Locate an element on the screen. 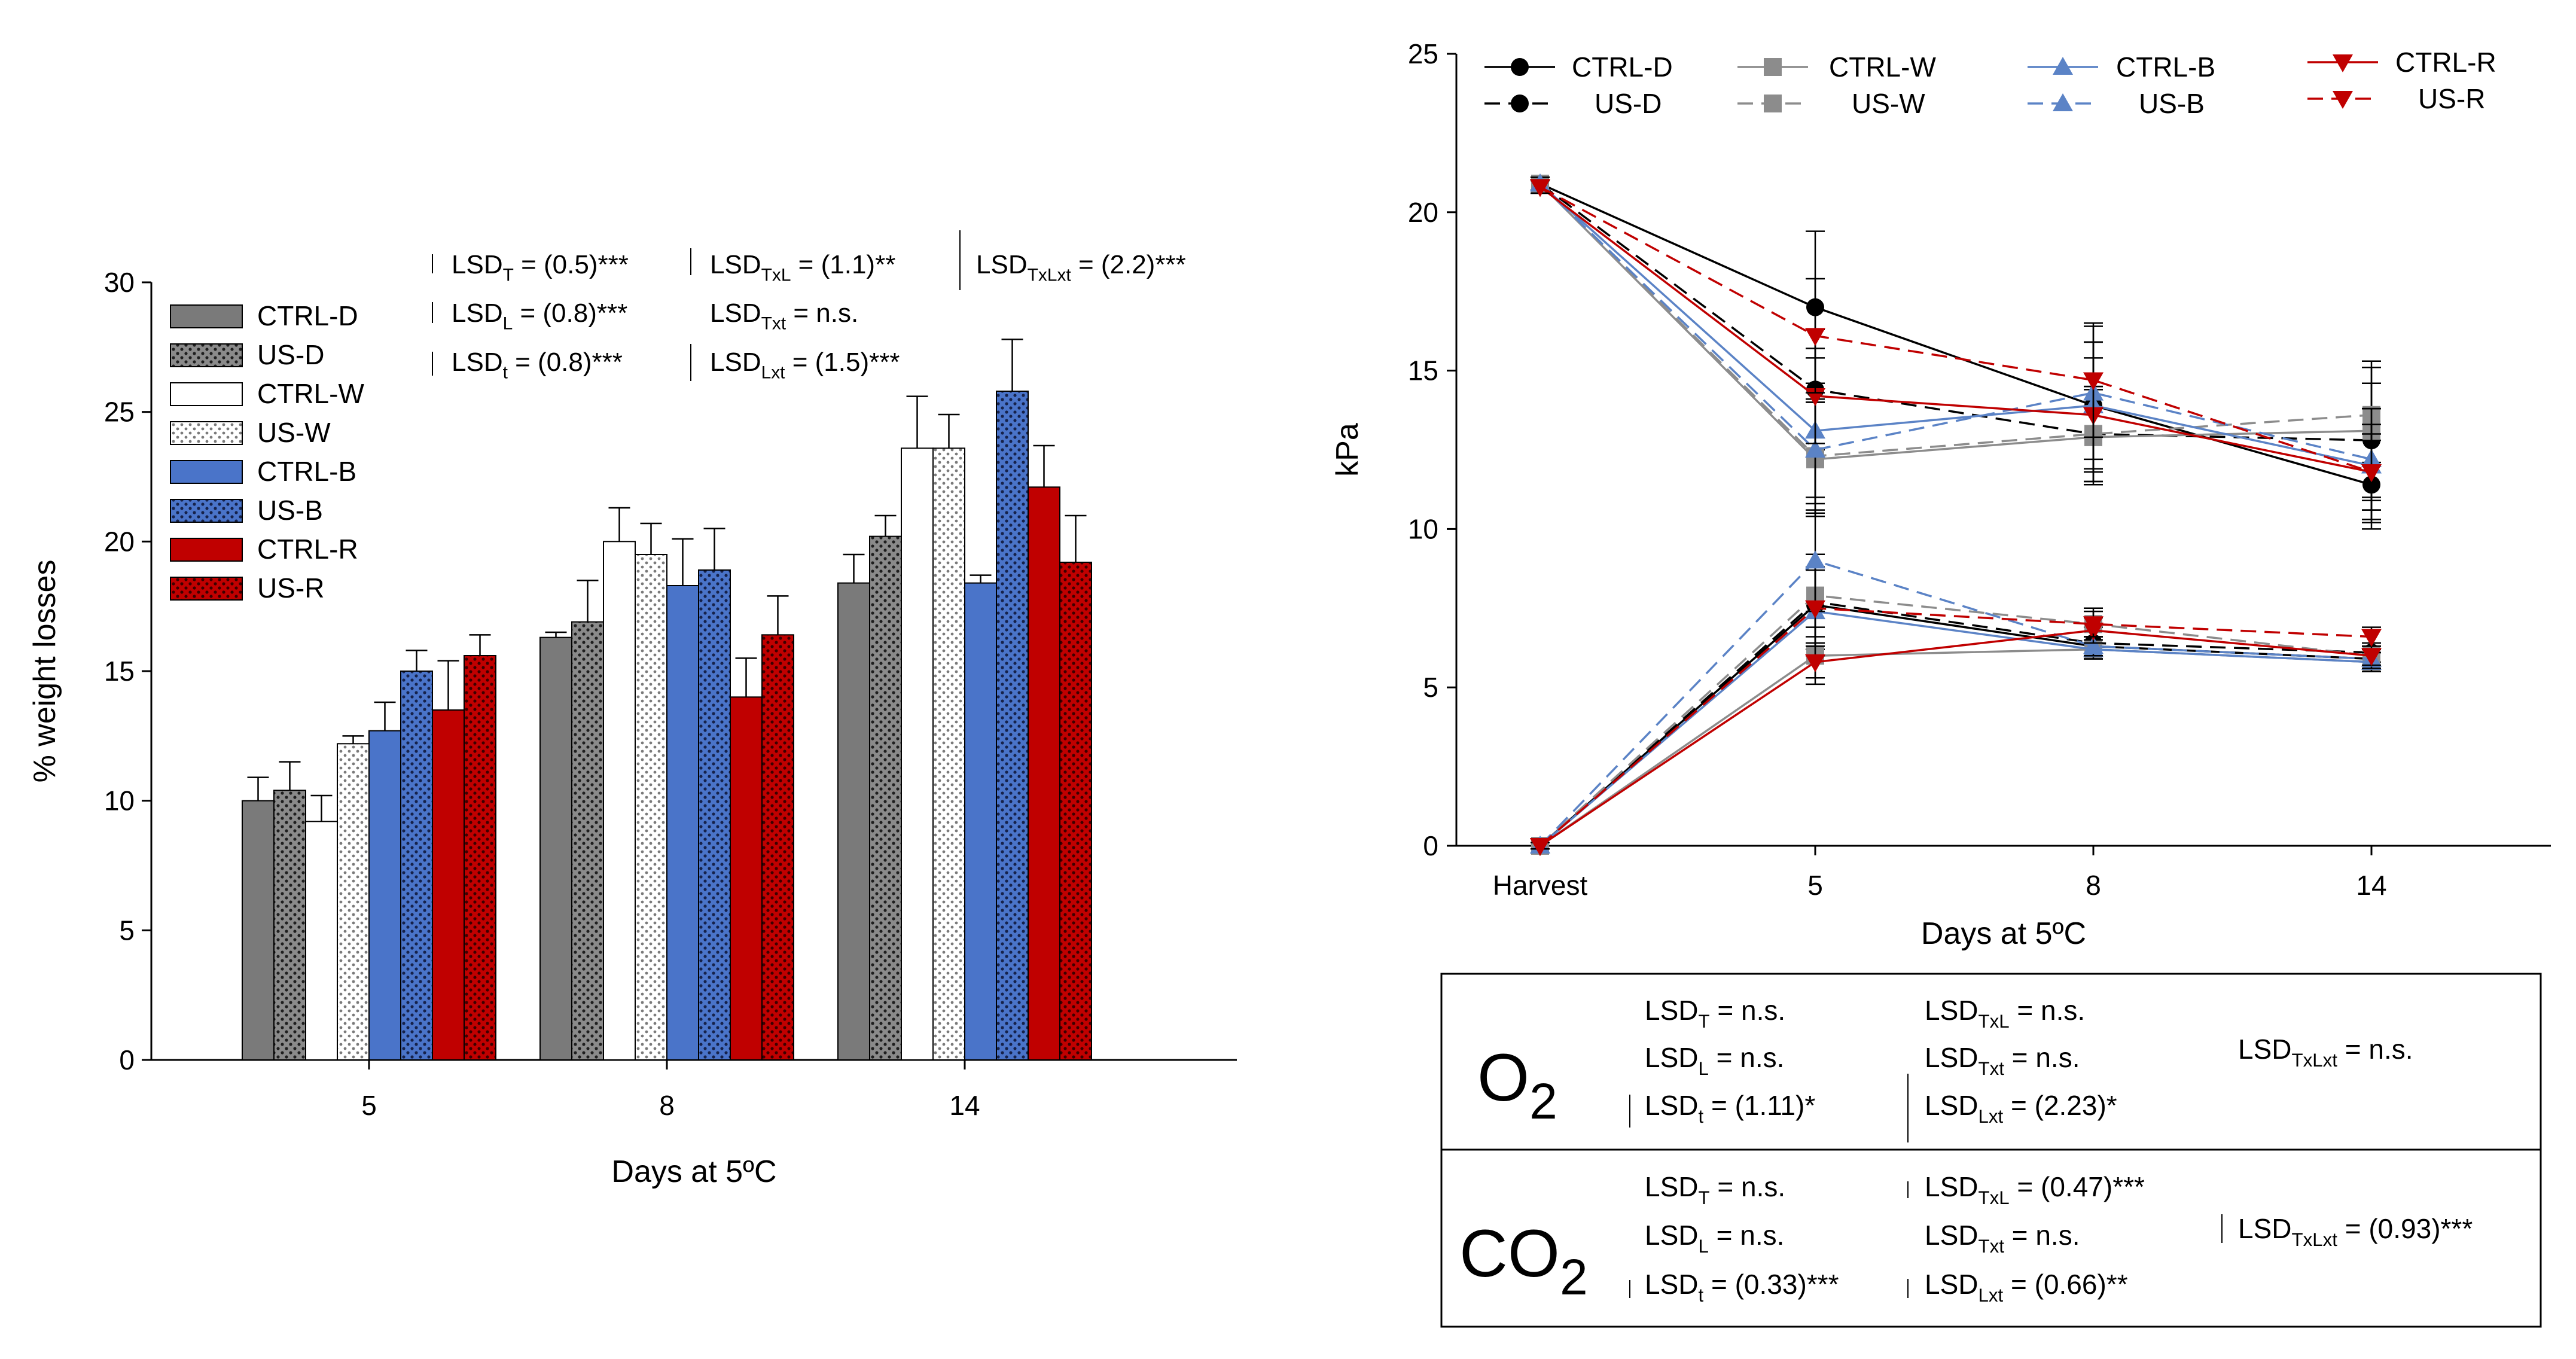 Image resolution: width=2576 pixels, height=1359 pixels. legend-label: US-R is located at coordinates (291, 588).